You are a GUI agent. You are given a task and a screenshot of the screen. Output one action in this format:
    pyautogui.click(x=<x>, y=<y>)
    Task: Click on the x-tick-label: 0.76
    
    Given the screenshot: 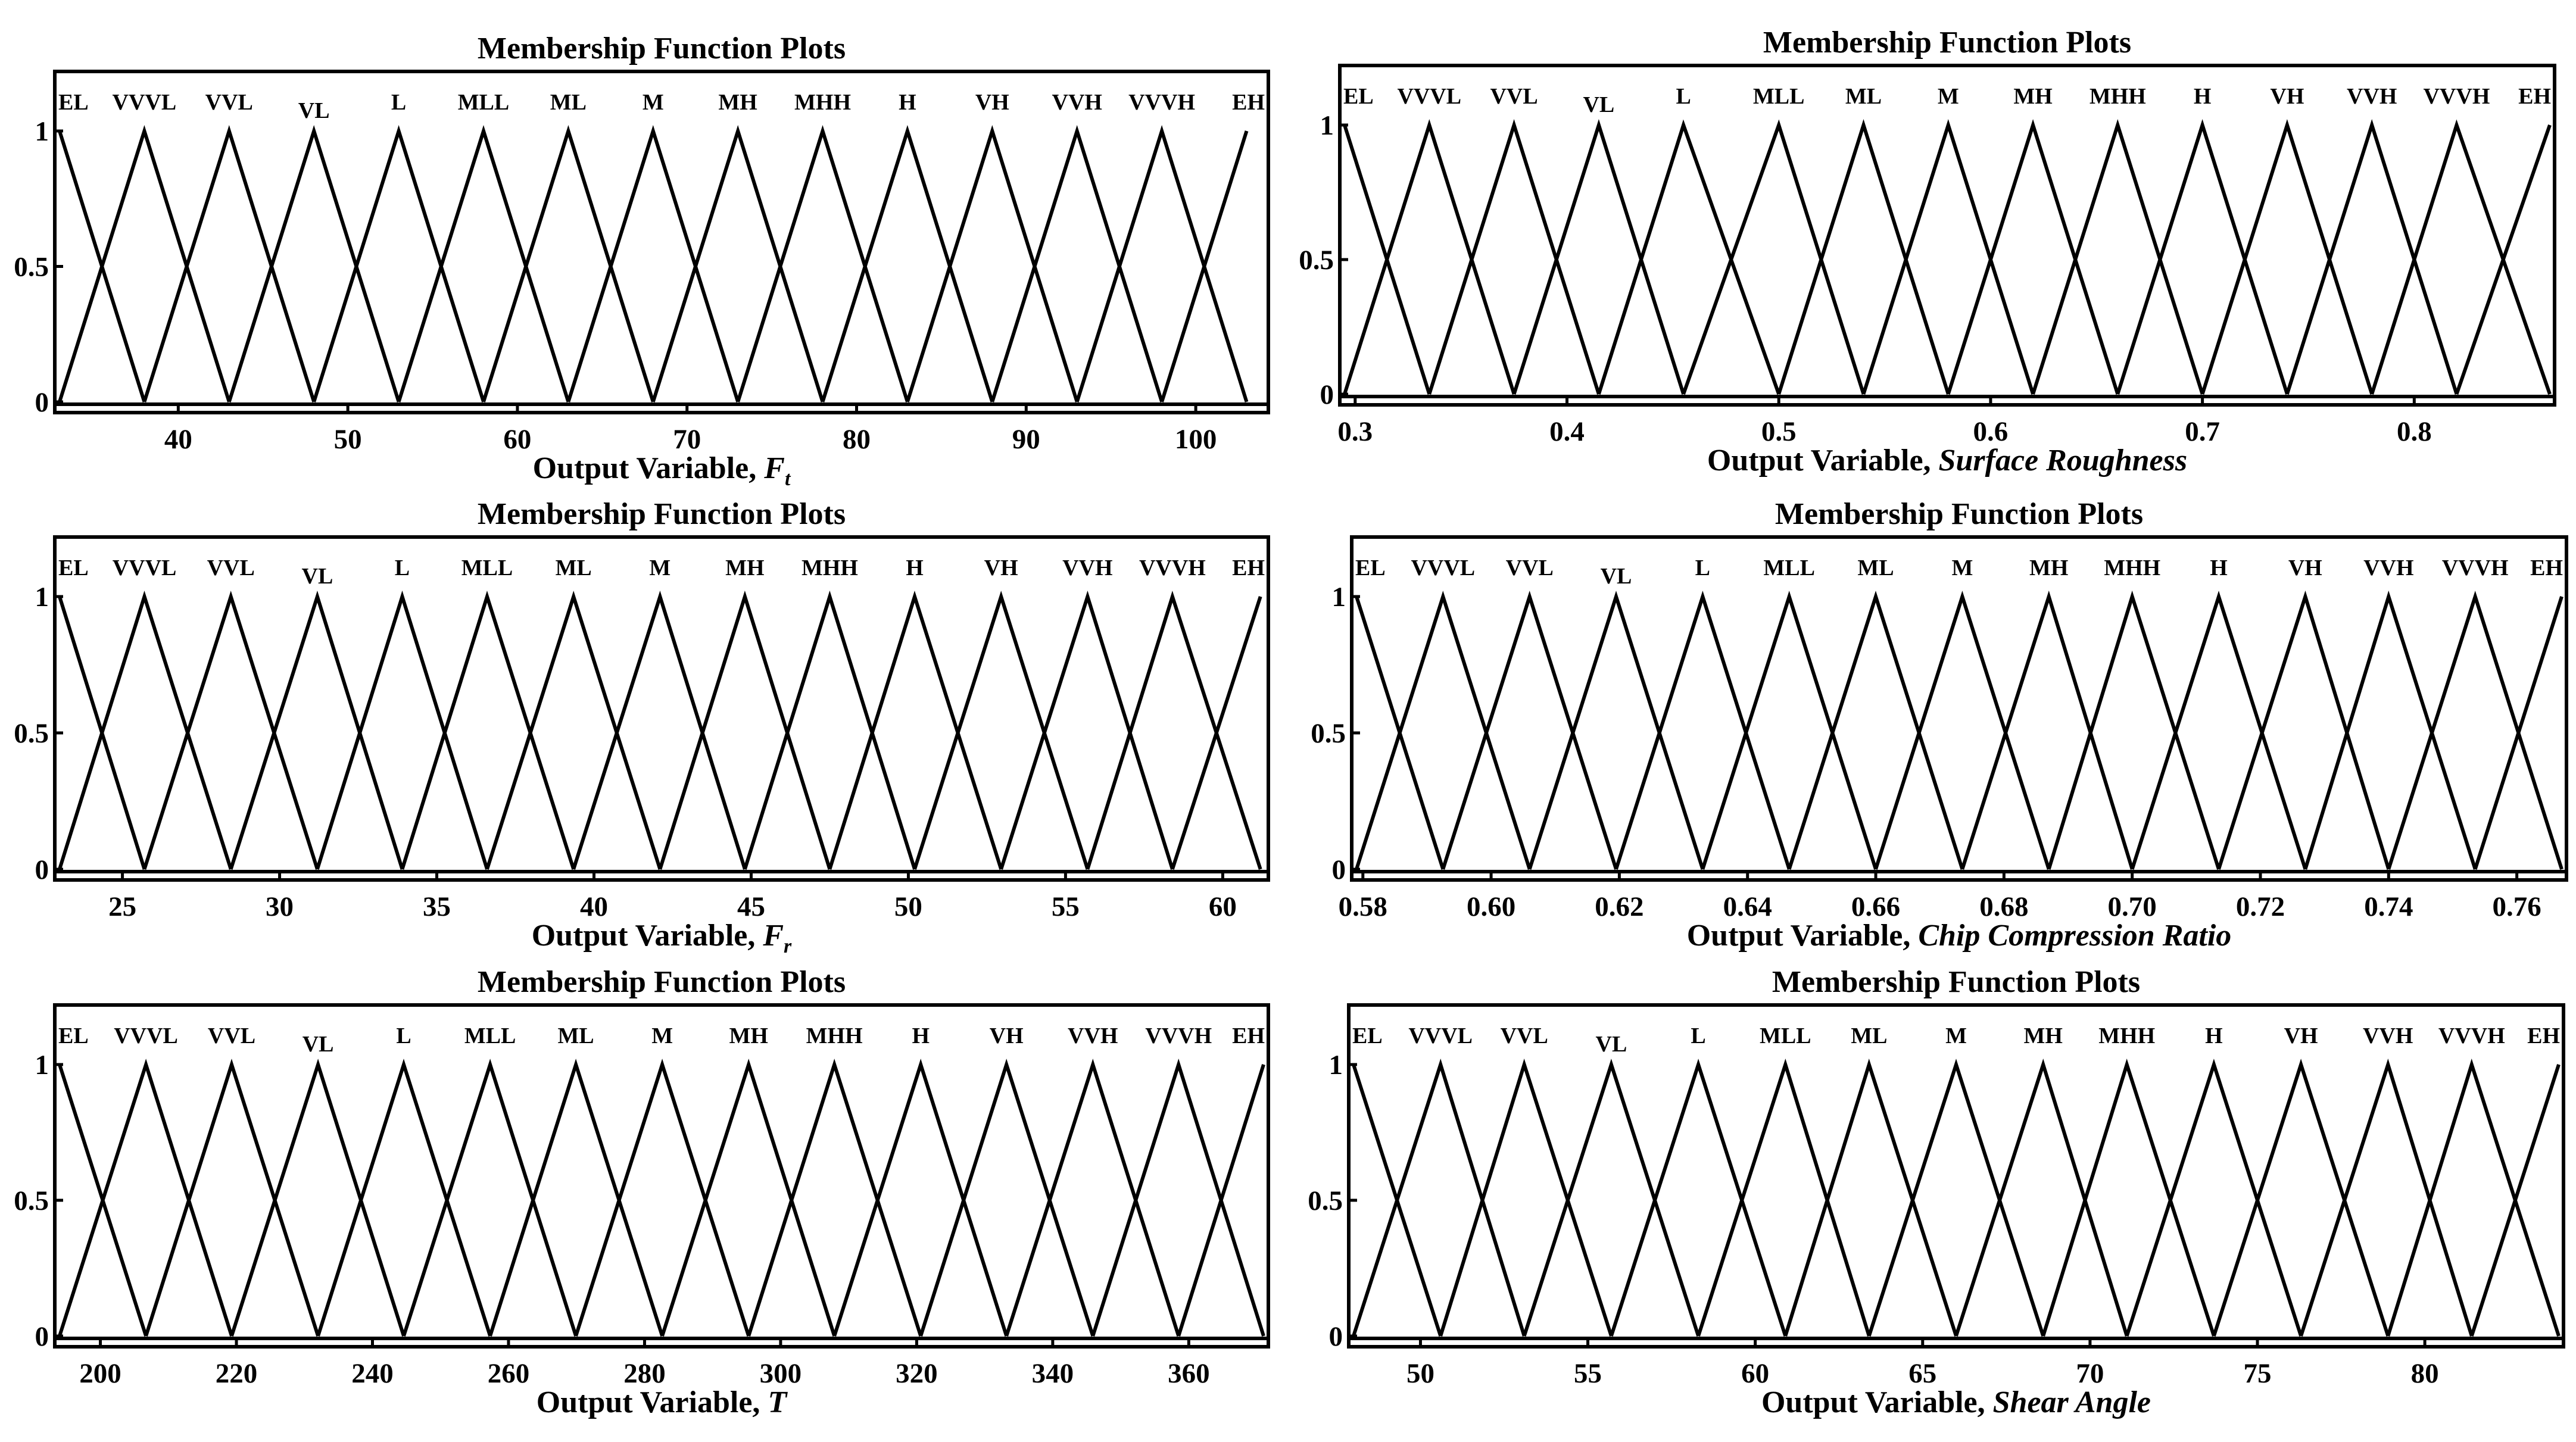 What is the action you would take?
    pyautogui.click(x=2517, y=906)
    